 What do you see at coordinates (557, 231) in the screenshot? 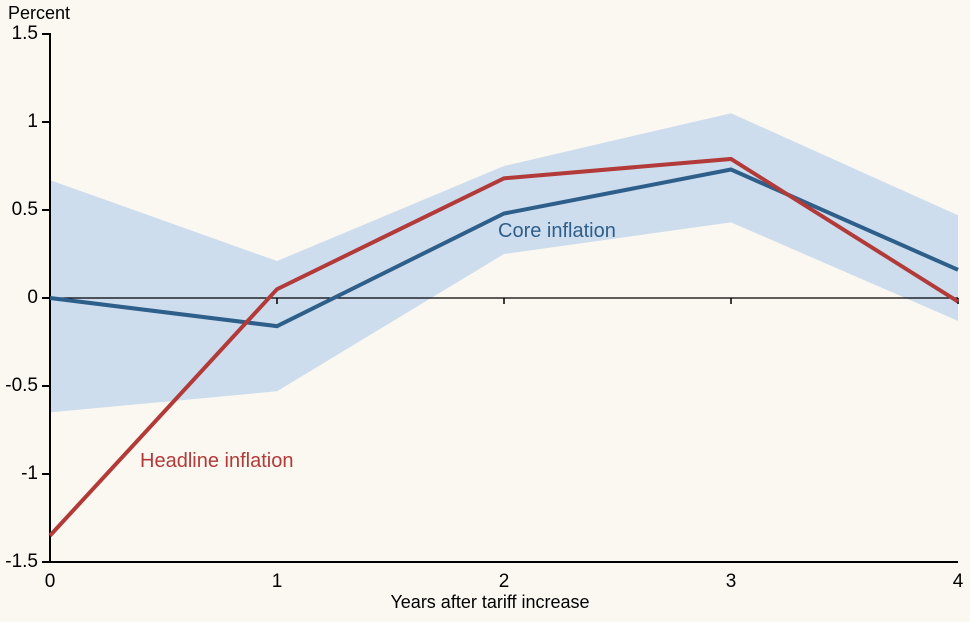
I see `core-inflation-label: Core inflation` at bounding box center [557, 231].